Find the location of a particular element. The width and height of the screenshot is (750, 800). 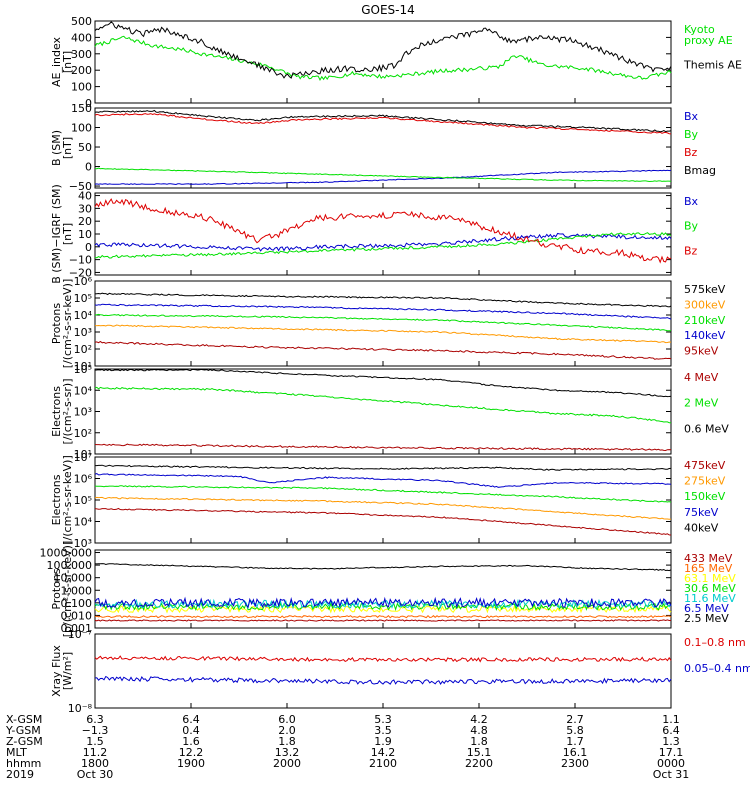

x-axis-row-label: hhmm is located at coordinates (23, 763).